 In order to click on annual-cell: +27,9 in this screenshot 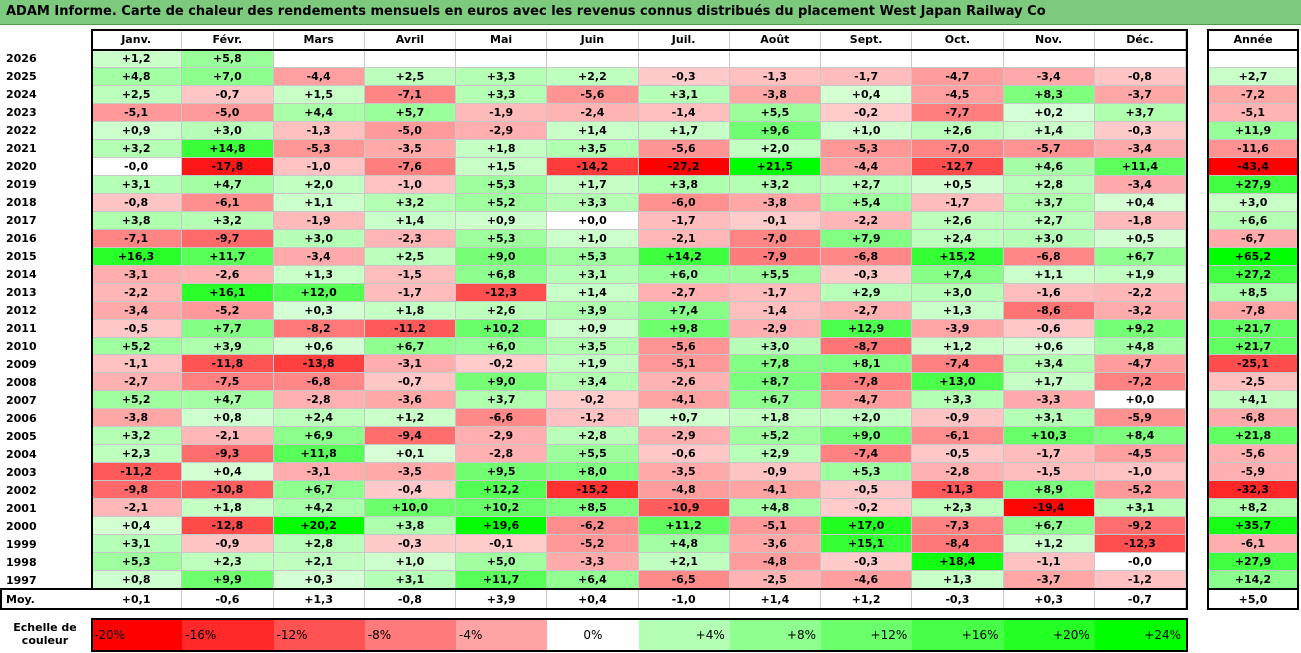, I will do `click(1253, 184)`.